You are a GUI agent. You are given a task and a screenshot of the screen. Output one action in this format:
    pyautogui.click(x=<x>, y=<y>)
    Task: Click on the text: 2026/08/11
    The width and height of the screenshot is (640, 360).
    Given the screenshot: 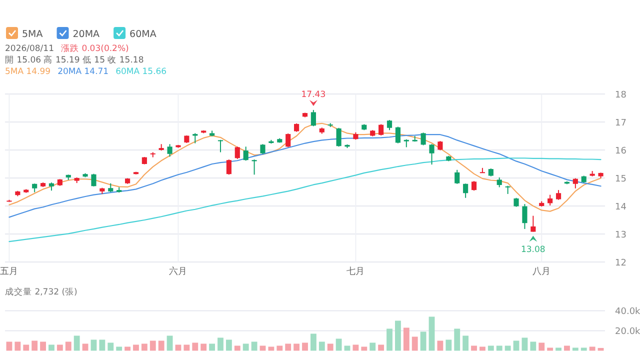 What is the action you would take?
    pyautogui.click(x=29, y=49)
    